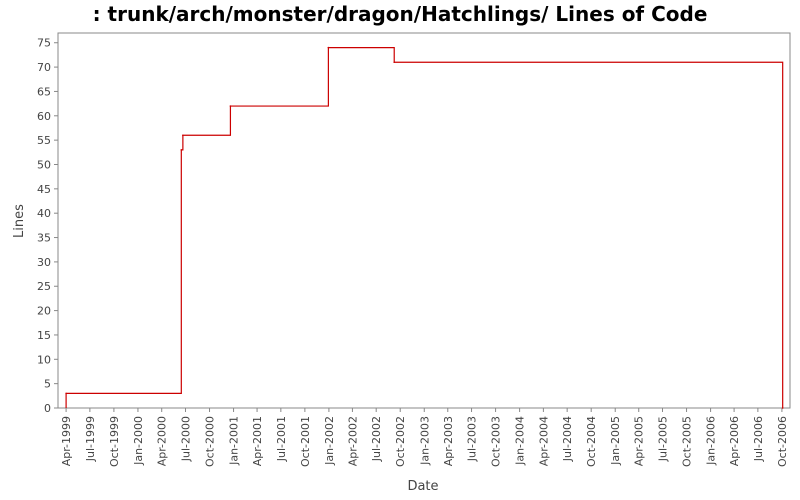 Image resolution: width=800 pixels, height=500 pixels. What do you see at coordinates (47, 384) in the screenshot?
I see `y-tick-label: 5` at bounding box center [47, 384].